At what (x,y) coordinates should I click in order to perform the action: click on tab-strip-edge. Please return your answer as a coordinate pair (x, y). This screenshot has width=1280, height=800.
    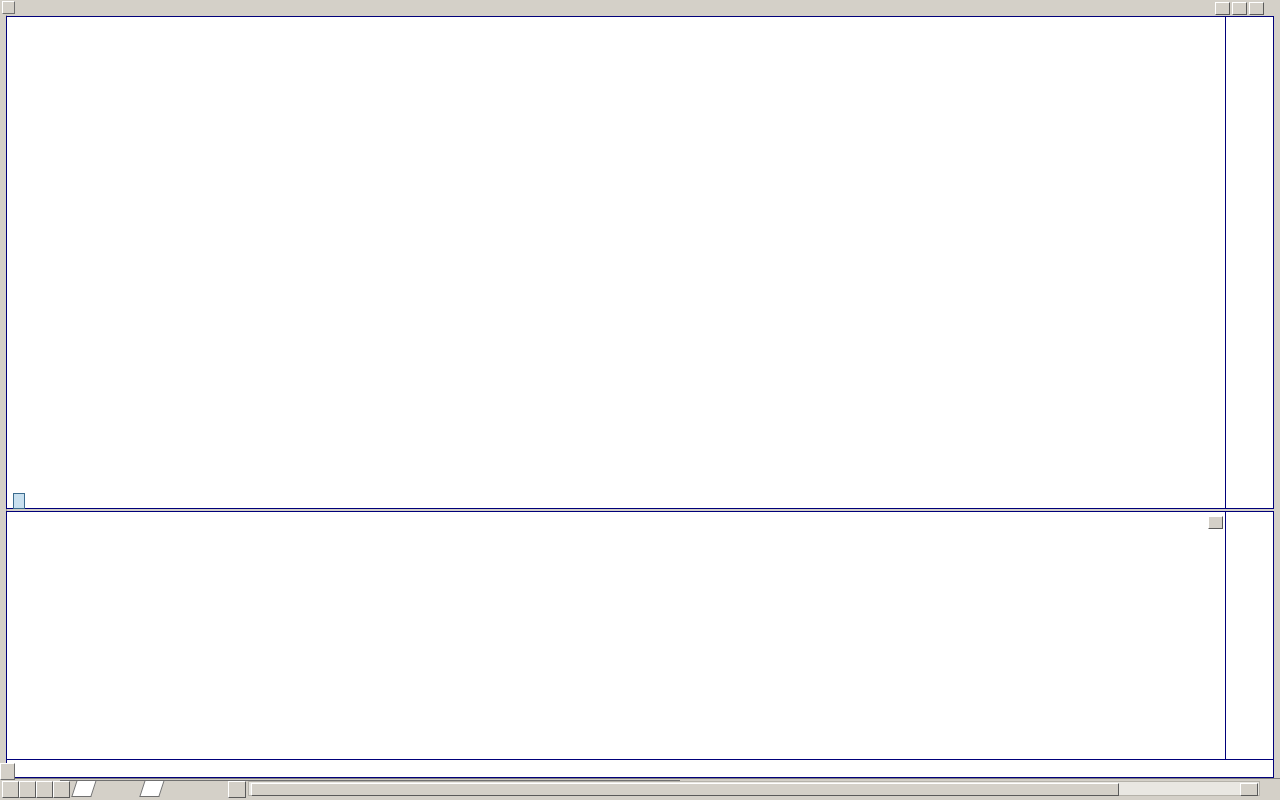
    Looking at the image, I should click on (370, 780).